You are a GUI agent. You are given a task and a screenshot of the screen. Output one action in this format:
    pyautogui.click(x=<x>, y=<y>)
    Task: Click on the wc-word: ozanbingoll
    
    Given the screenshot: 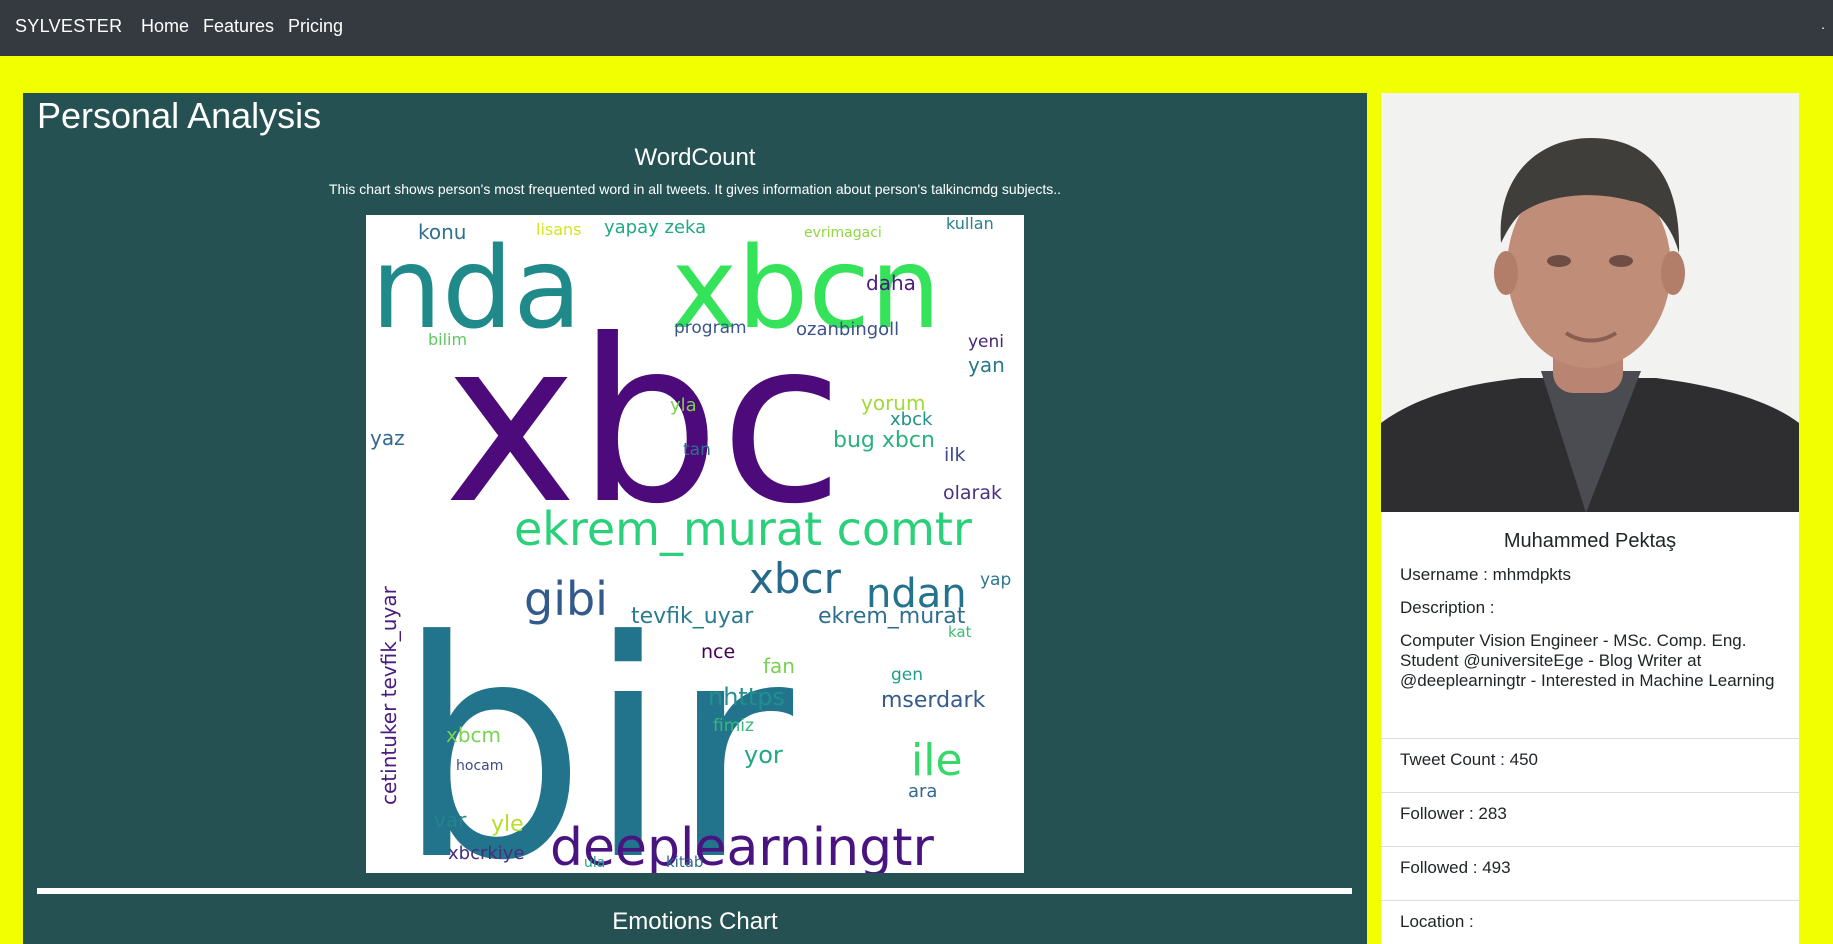 What is the action you would take?
    pyautogui.click(x=847, y=329)
    